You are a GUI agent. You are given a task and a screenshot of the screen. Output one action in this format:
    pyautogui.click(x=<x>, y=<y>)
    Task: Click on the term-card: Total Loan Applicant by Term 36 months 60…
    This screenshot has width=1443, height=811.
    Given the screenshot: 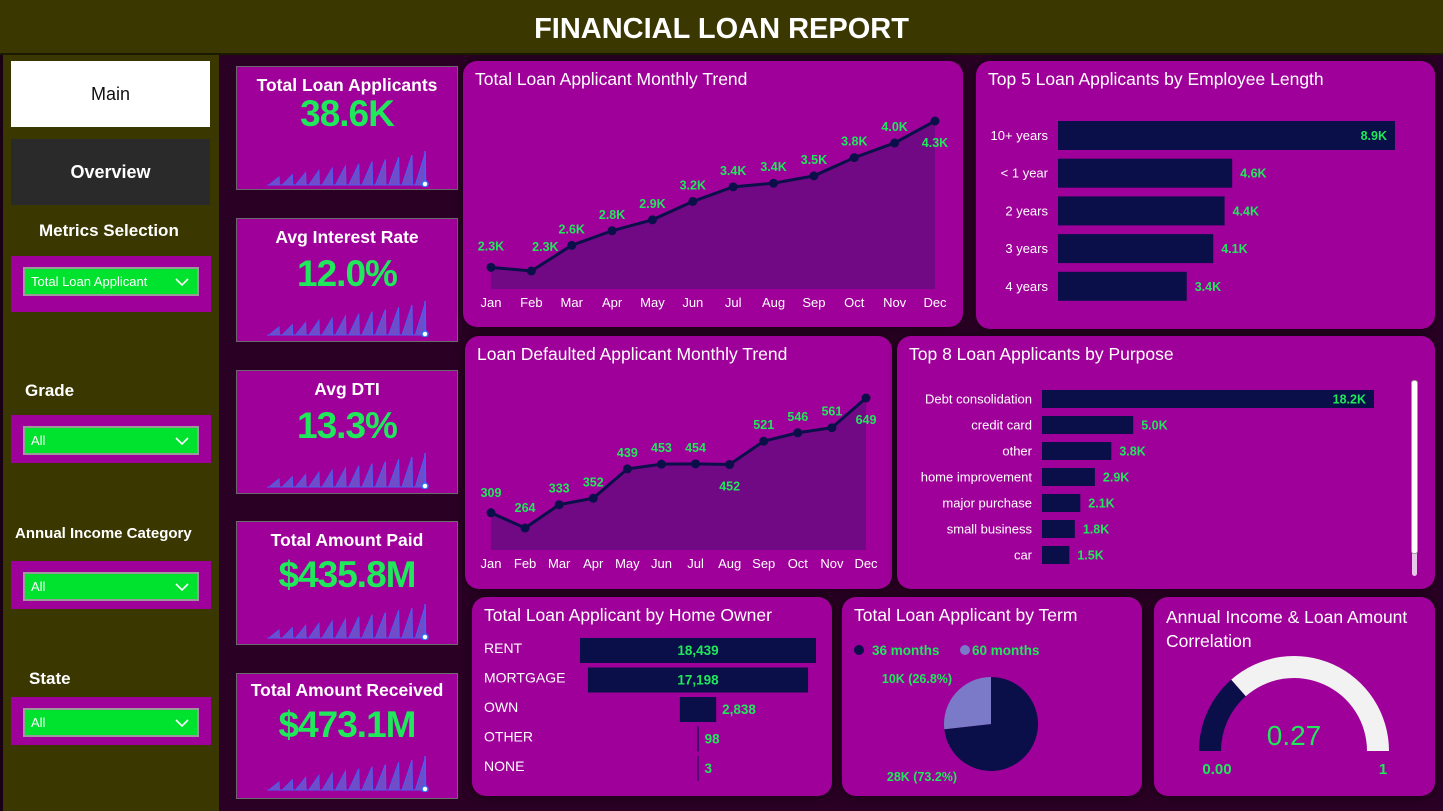 What is the action you would take?
    pyautogui.click(x=992, y=696)
    